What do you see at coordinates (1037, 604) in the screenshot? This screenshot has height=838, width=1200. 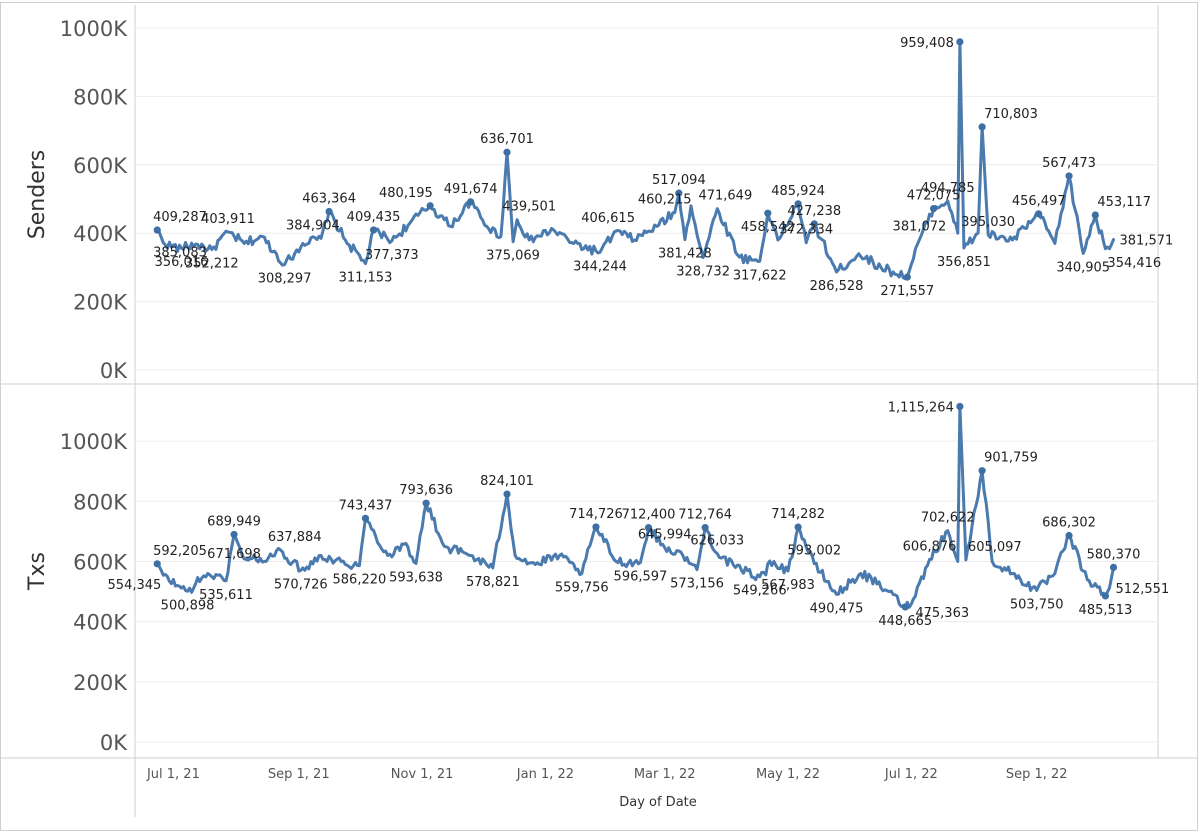 I see `data-label: 503,750` at bounding box center [1037, 604].